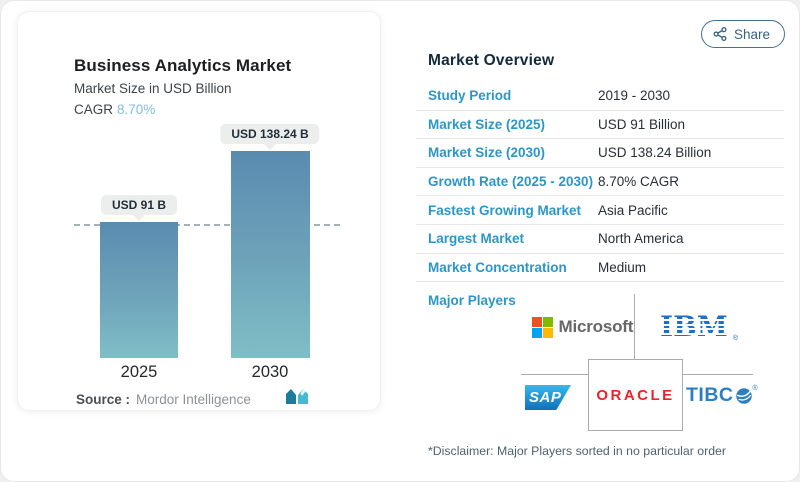 This screenshot has width=800, height=482. I want to click on x-axis-label-2030: 2030, so click(270, 372).